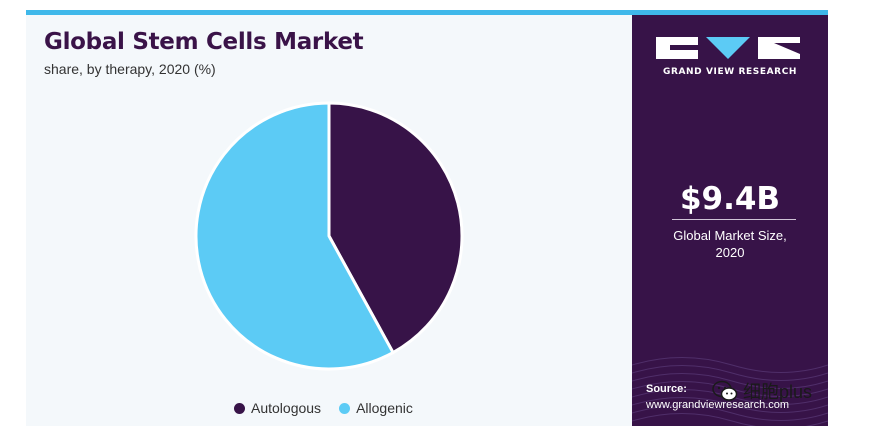 This screenshot has height=435, width=871. What do you see at coordinates (204, 42) in the screenshot?
I see `chart-title: Global Stem Cells Market` at bounding box center [204, 42].